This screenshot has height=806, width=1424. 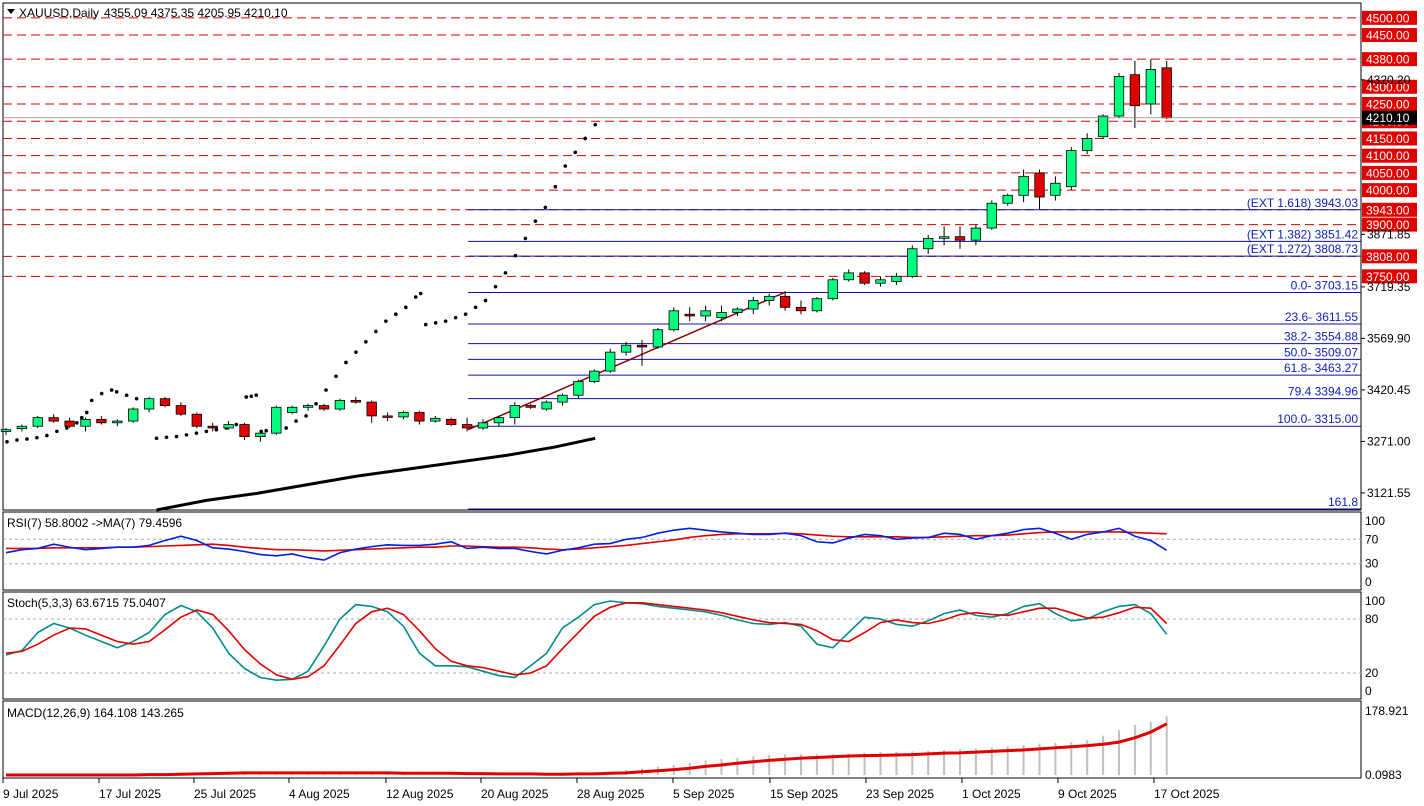 What do you see at coordinates (1321, 368) in the screenshot?
I see `fib-label: 61.8- 3463.27` at bounding box center [1321, 368].